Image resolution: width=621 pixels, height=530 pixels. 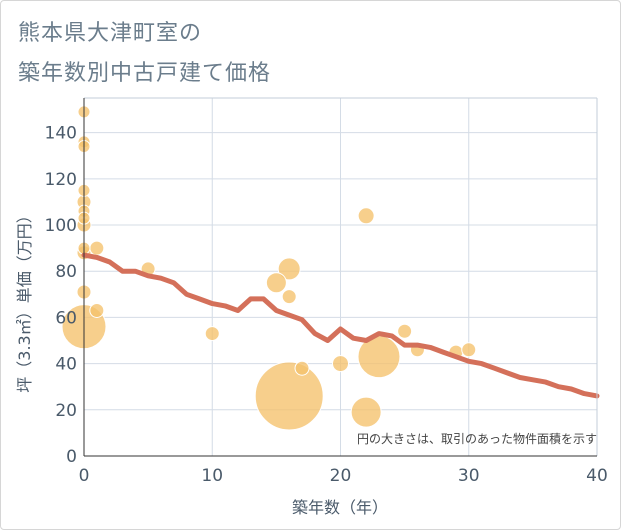 I want to click on x-tick-label: 30, so click(x=469, y=476).